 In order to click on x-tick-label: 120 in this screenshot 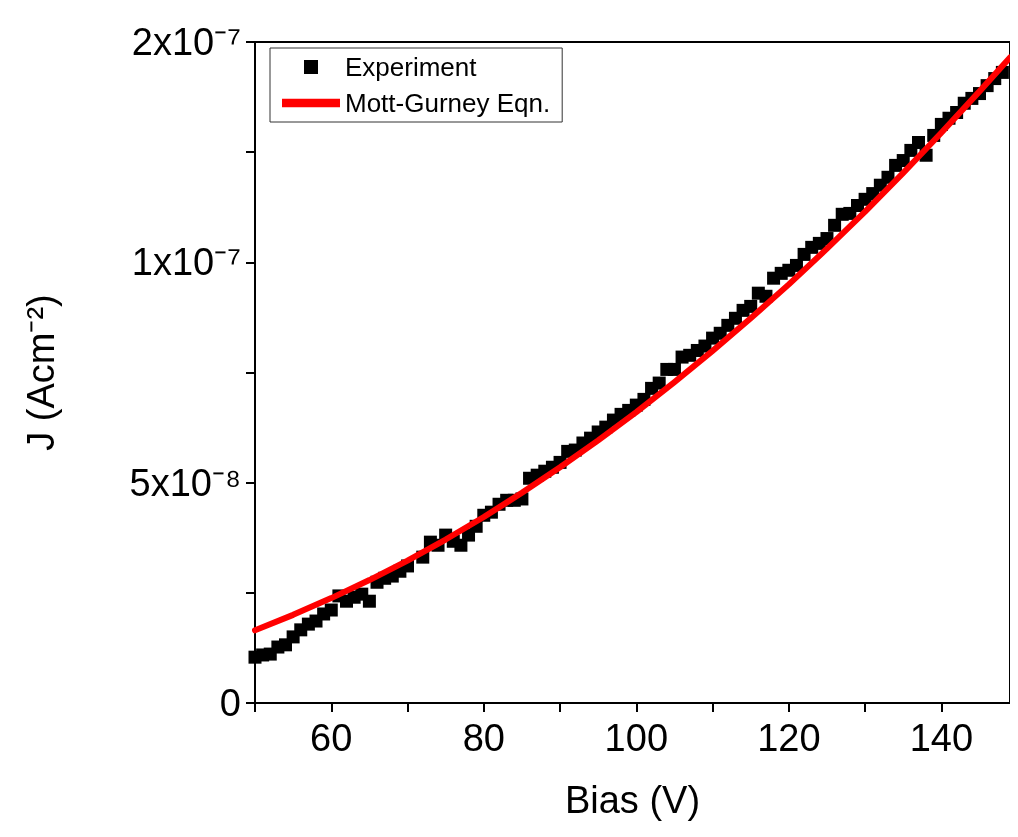, I will do `click(789, 738)`.